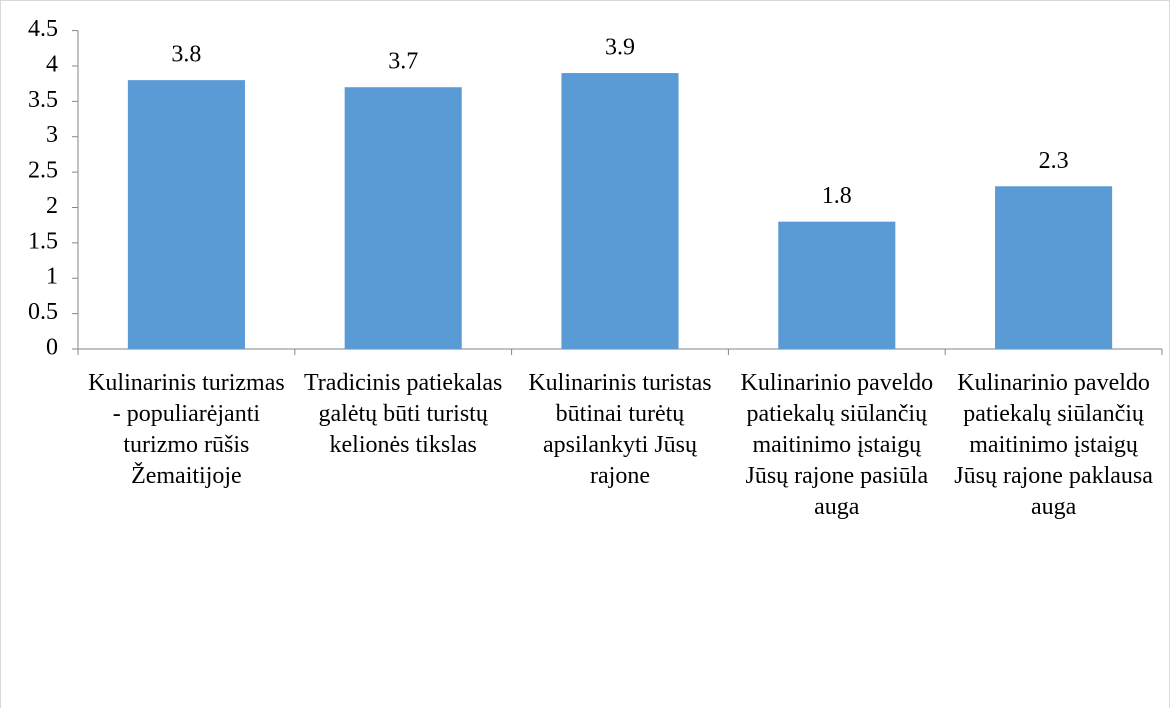  What do you see at coordinates (1053, 476) in the screenshot?
I see `x-tick-label-line: Jūsų rajone paklausa` at bounding box center [1053, 476].